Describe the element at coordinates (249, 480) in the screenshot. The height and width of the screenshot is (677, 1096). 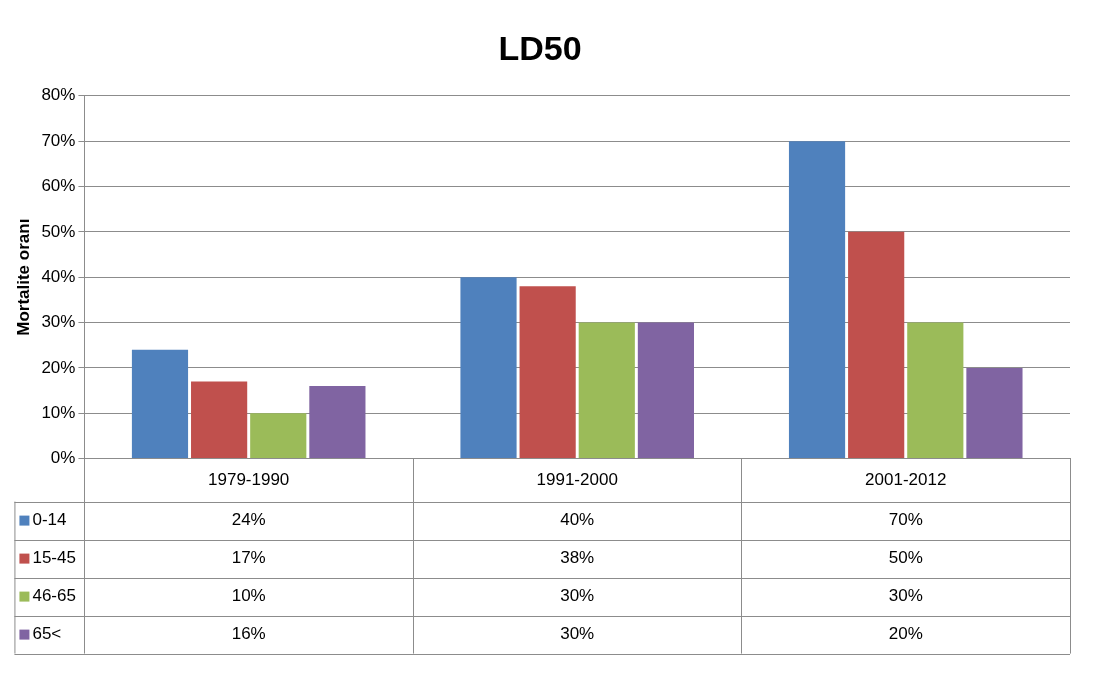
I see `x-tick-label: 1979-1990` at that location.